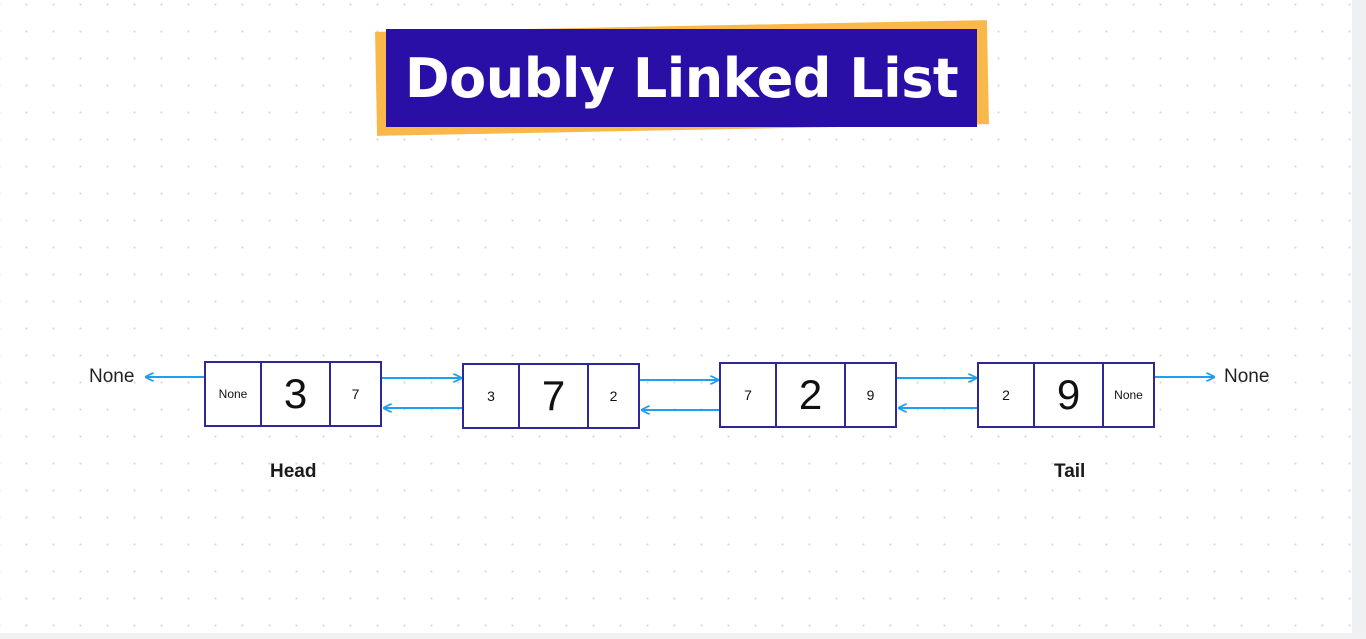 This screenshot has width=1366, height=639. Describe the element at coordinates (870, 395) in the screenshot. I see `node3-next: 9` at that location.